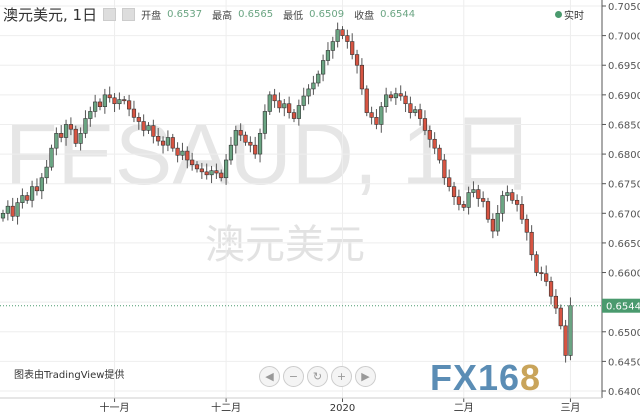 The width and height of the screenshot is (640, 416). Describe the element at coordinates (624, 185) in the screenshot. I see `y-tick-label: 0.6750` at that location.